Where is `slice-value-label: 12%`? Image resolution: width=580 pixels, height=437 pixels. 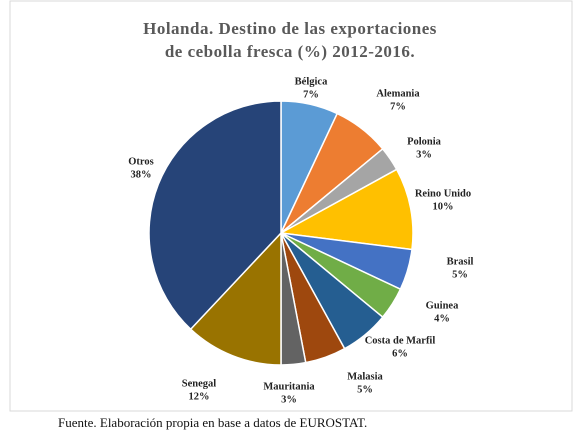
slice-value-label: 12% is located at coordinates (199, 396).